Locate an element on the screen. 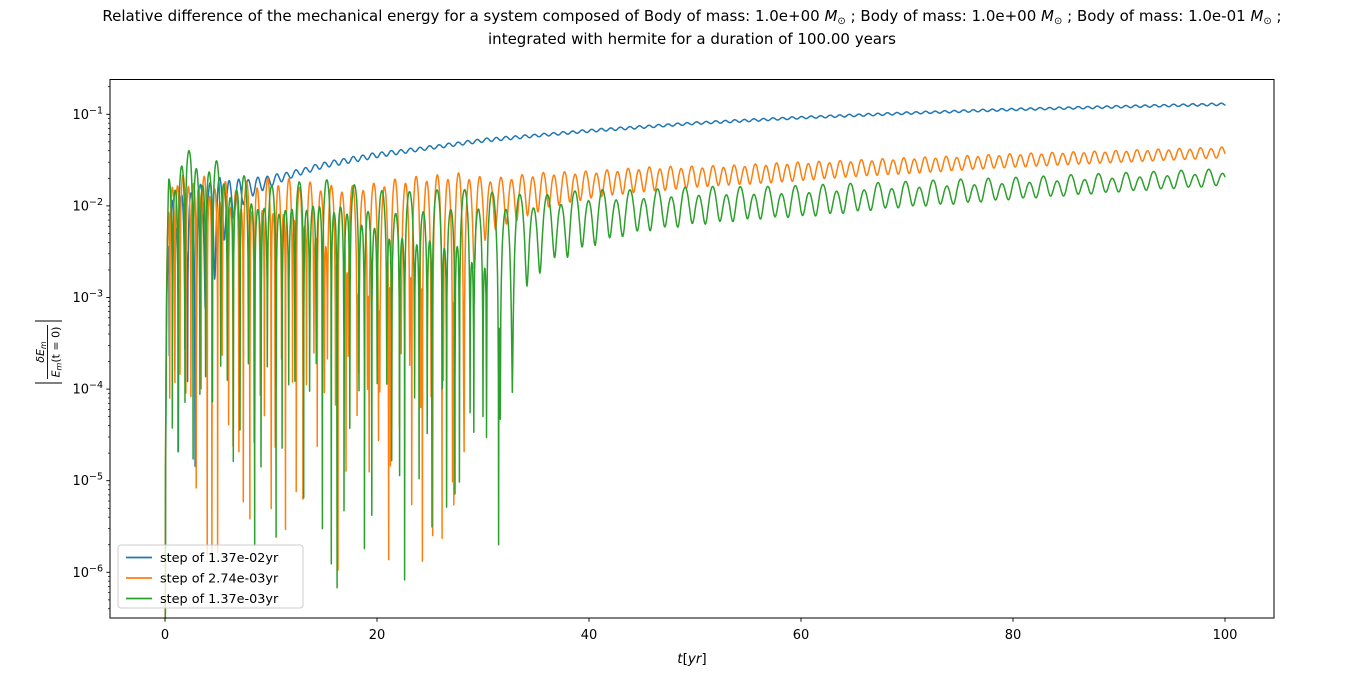 The height and width of the screenshot is (676, 1347). ylabel-numerator: δEm is located at coordinates (41, 352).